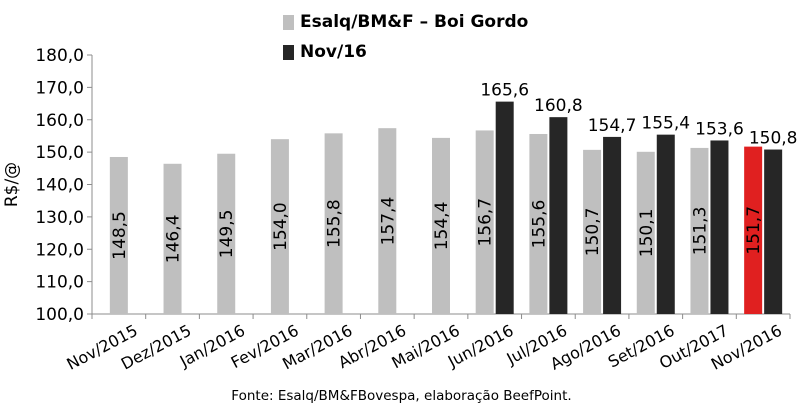  What do you see at coordinates (59, 186) in the screenshot?
I see `y-tick-label: 140,0` at bounding box center [59, 186].